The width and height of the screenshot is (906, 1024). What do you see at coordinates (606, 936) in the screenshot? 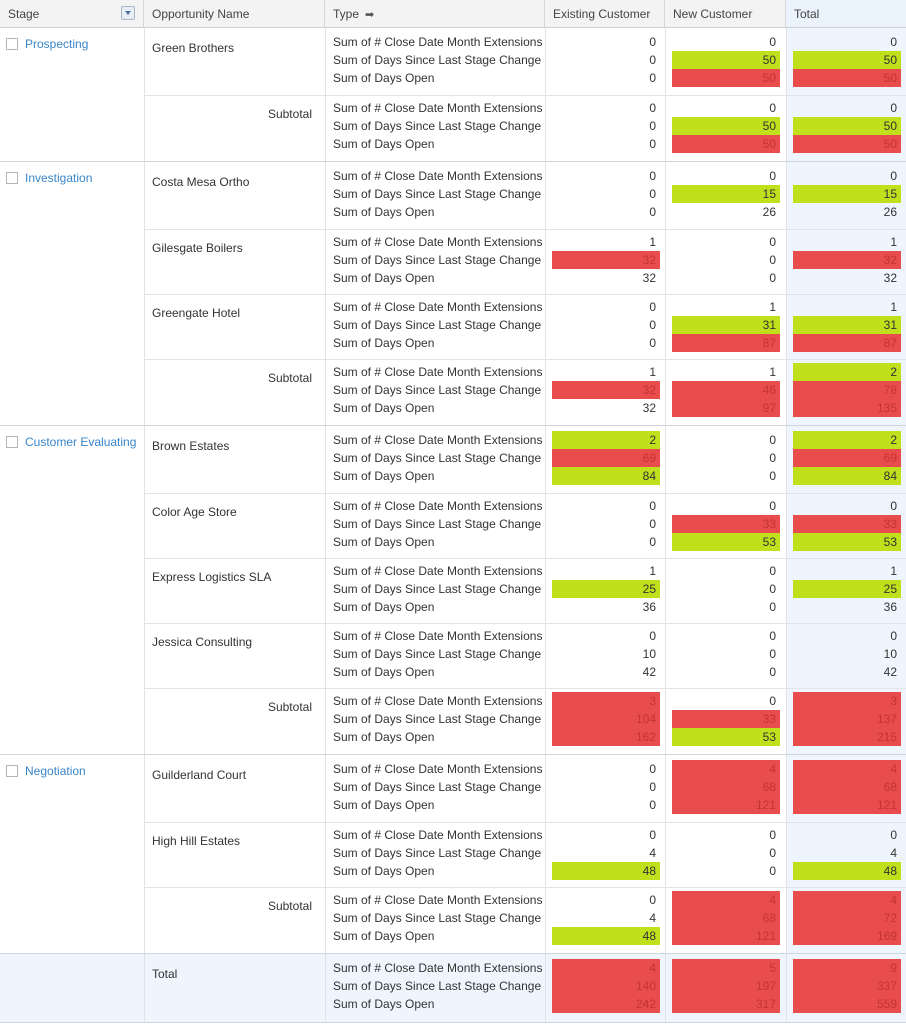
I see `existing-value: 48` at bounding box center [606, 936].